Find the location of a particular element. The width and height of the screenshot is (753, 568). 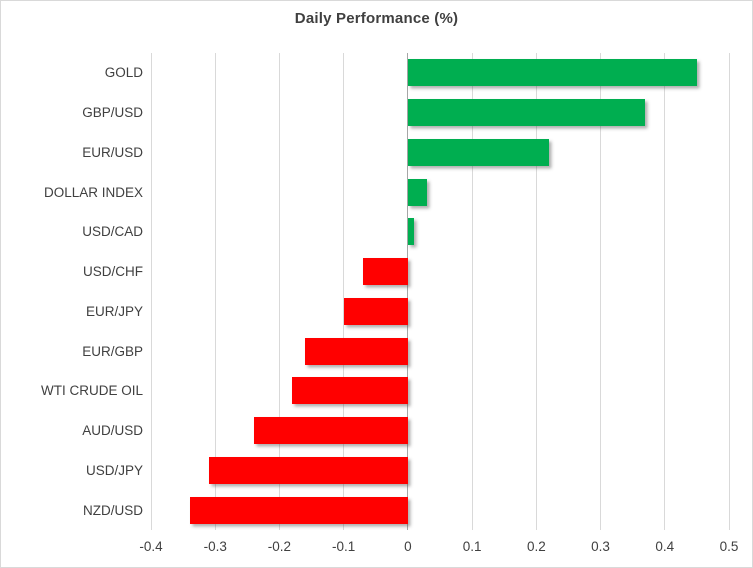

bar-gold is located at coordinates (552, 73).